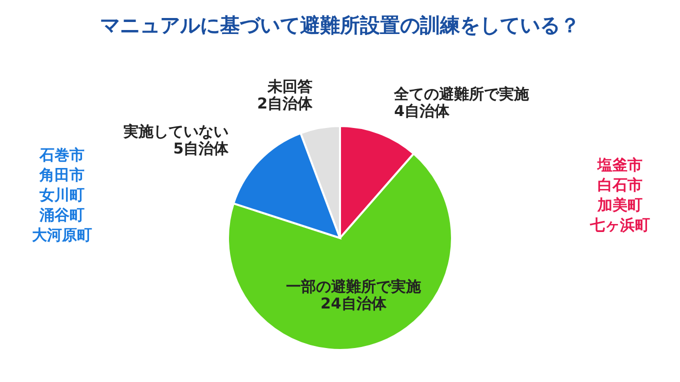 Image resolution: width=680 pixels, height=382 pixels. I want to click on slice-label: 実施していない, so click(175, 131).